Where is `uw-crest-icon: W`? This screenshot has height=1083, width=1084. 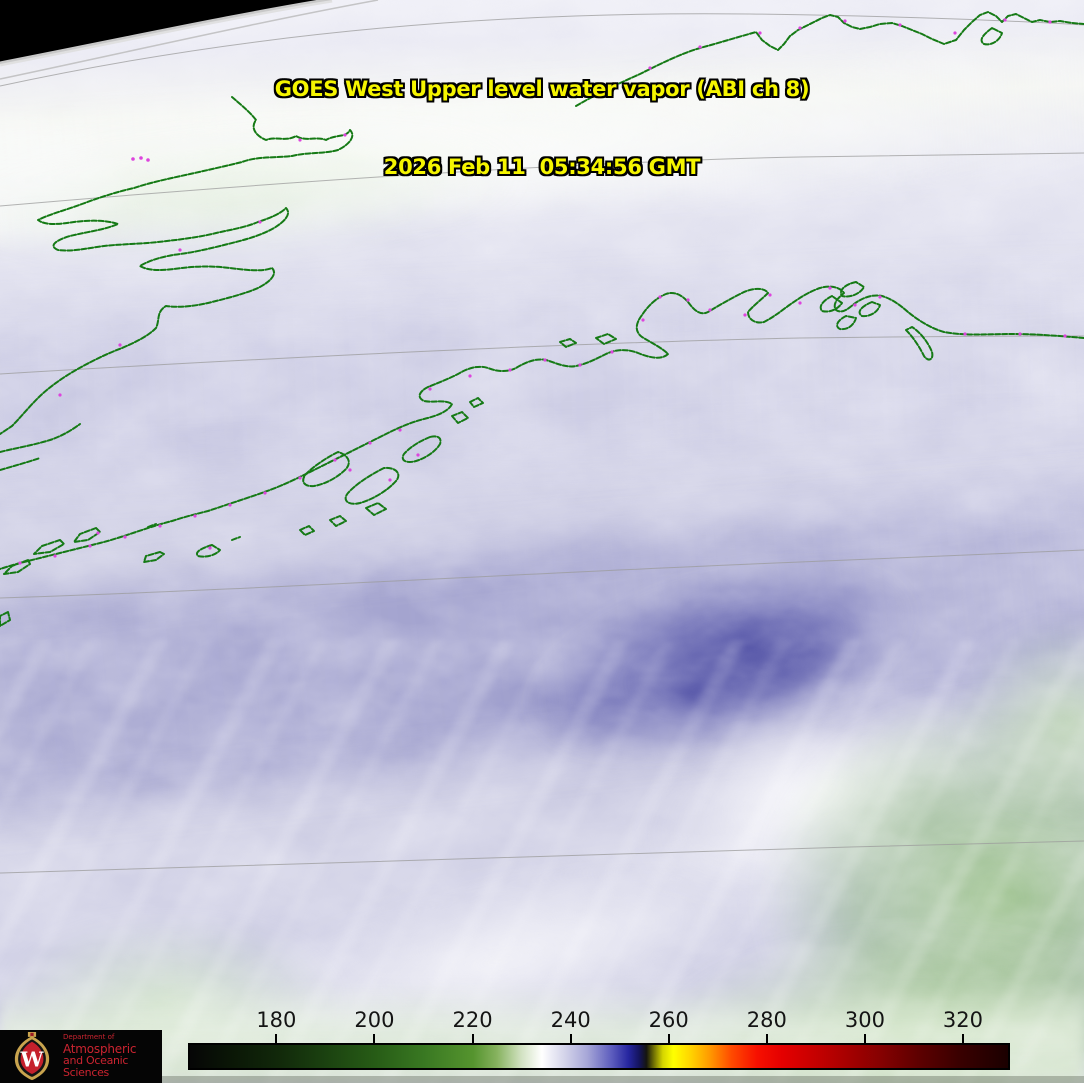 uw-crest-icon: W is located at coordinates (32, 1056).